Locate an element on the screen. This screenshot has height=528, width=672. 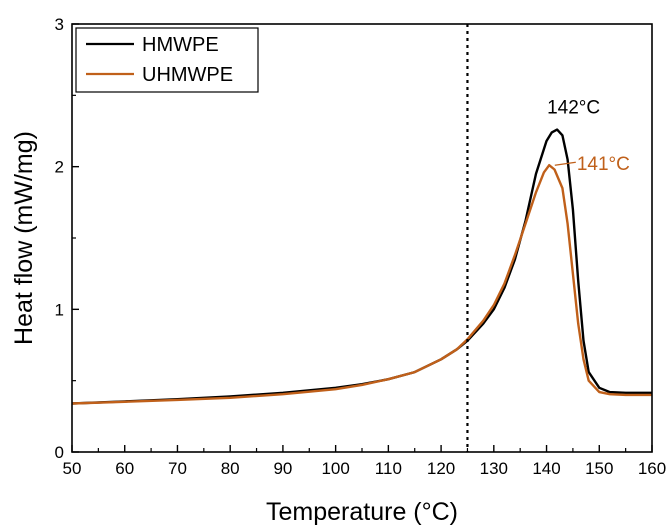
y-tick-label: 3 is located at coordinates (59, 24).